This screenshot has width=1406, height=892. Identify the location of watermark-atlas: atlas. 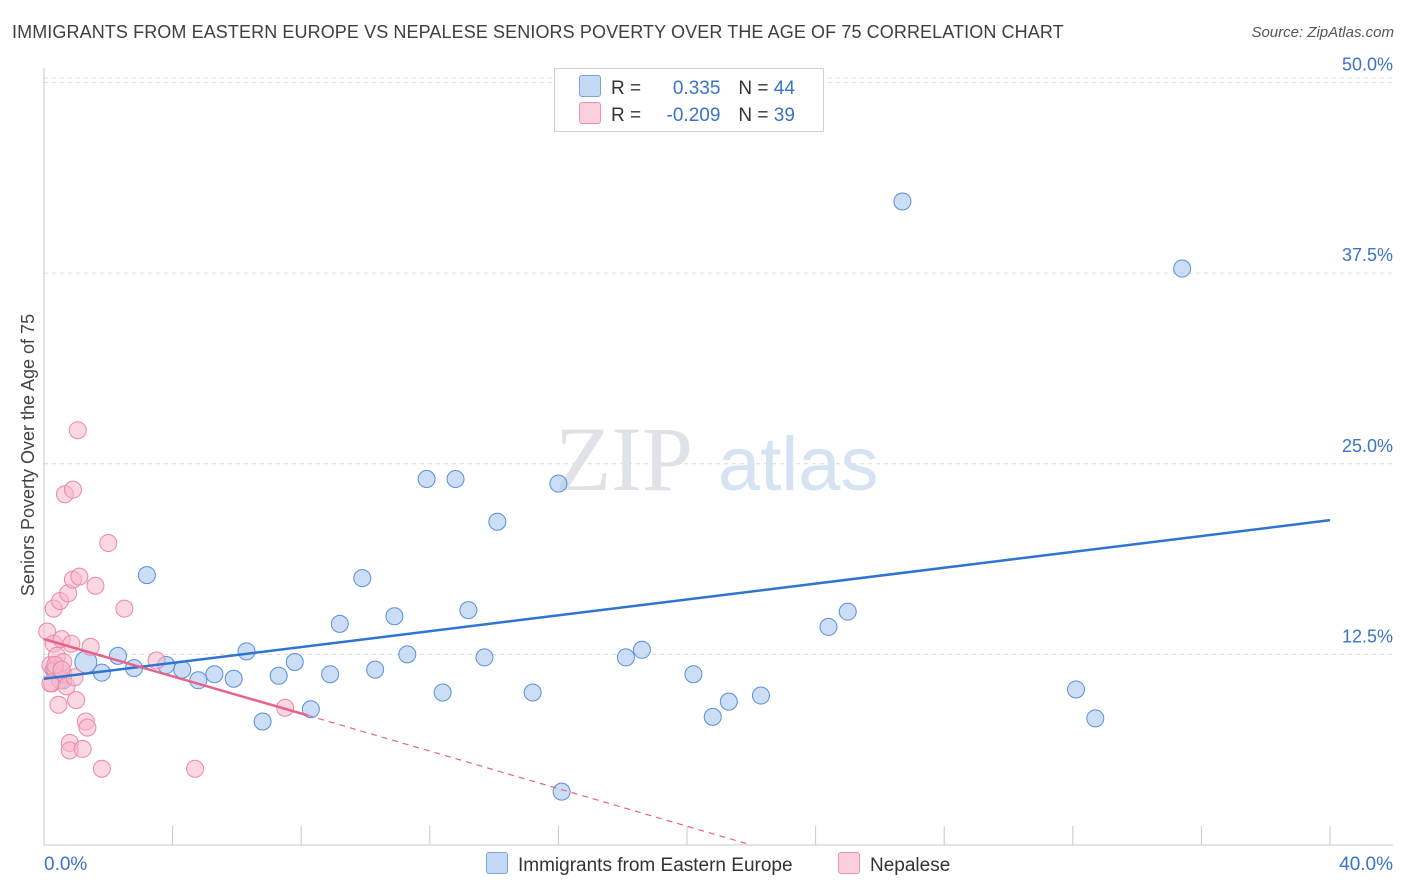
(798, 464).